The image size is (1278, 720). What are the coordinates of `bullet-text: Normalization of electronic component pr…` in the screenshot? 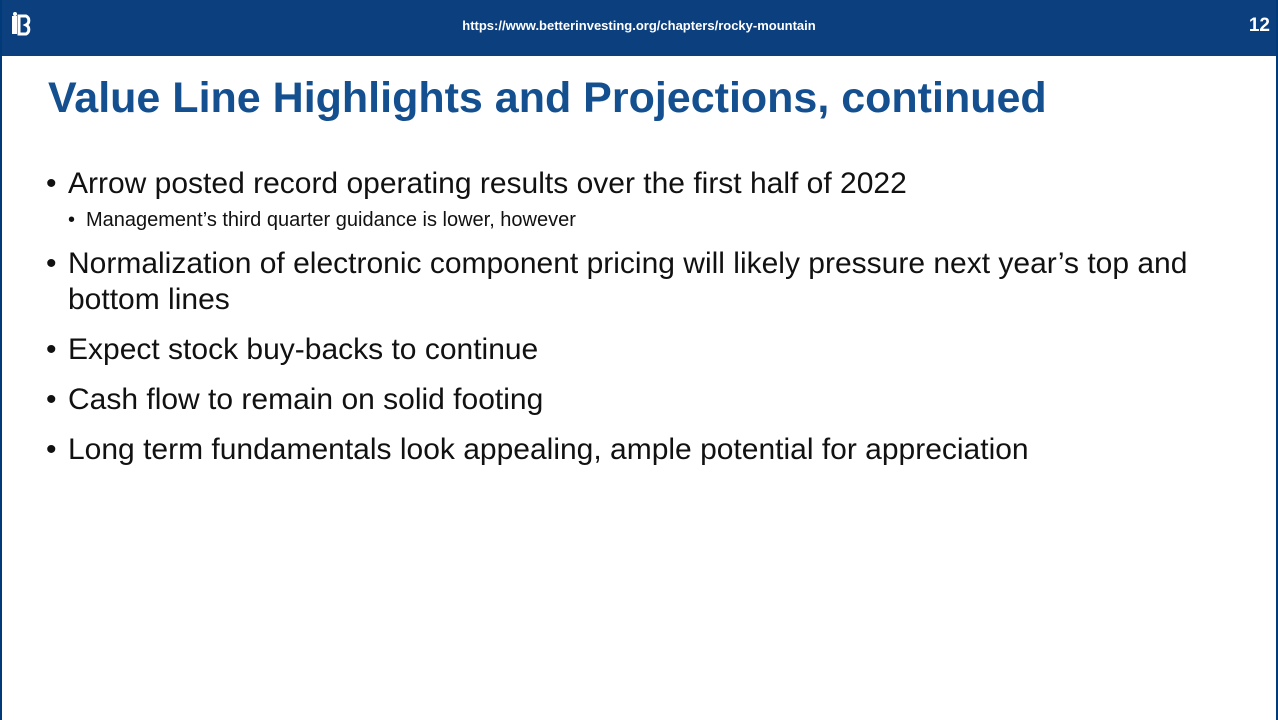 It's located at (628, 281).